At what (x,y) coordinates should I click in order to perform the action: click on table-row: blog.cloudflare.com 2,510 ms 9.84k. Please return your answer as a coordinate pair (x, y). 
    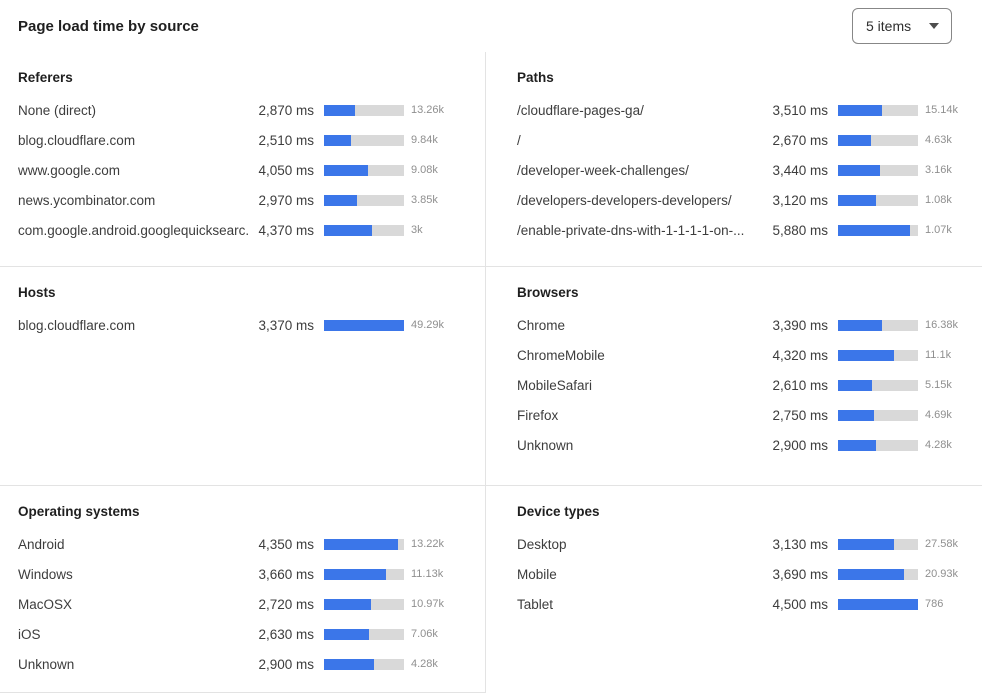
    Looking at the image, I should click on (239, 140).